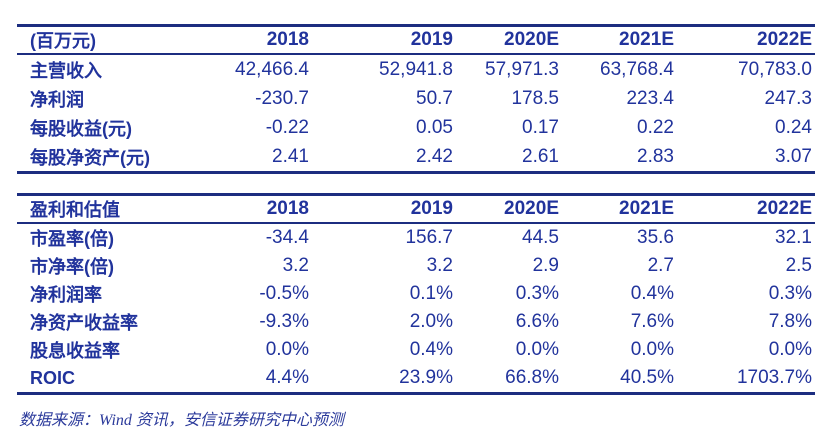 This screenshot has height=434, width=820. What do you see at coordinates (774, 377) in the screenshot?
I see `value-cell: 1703.7%` at bounding box center [774, 377].